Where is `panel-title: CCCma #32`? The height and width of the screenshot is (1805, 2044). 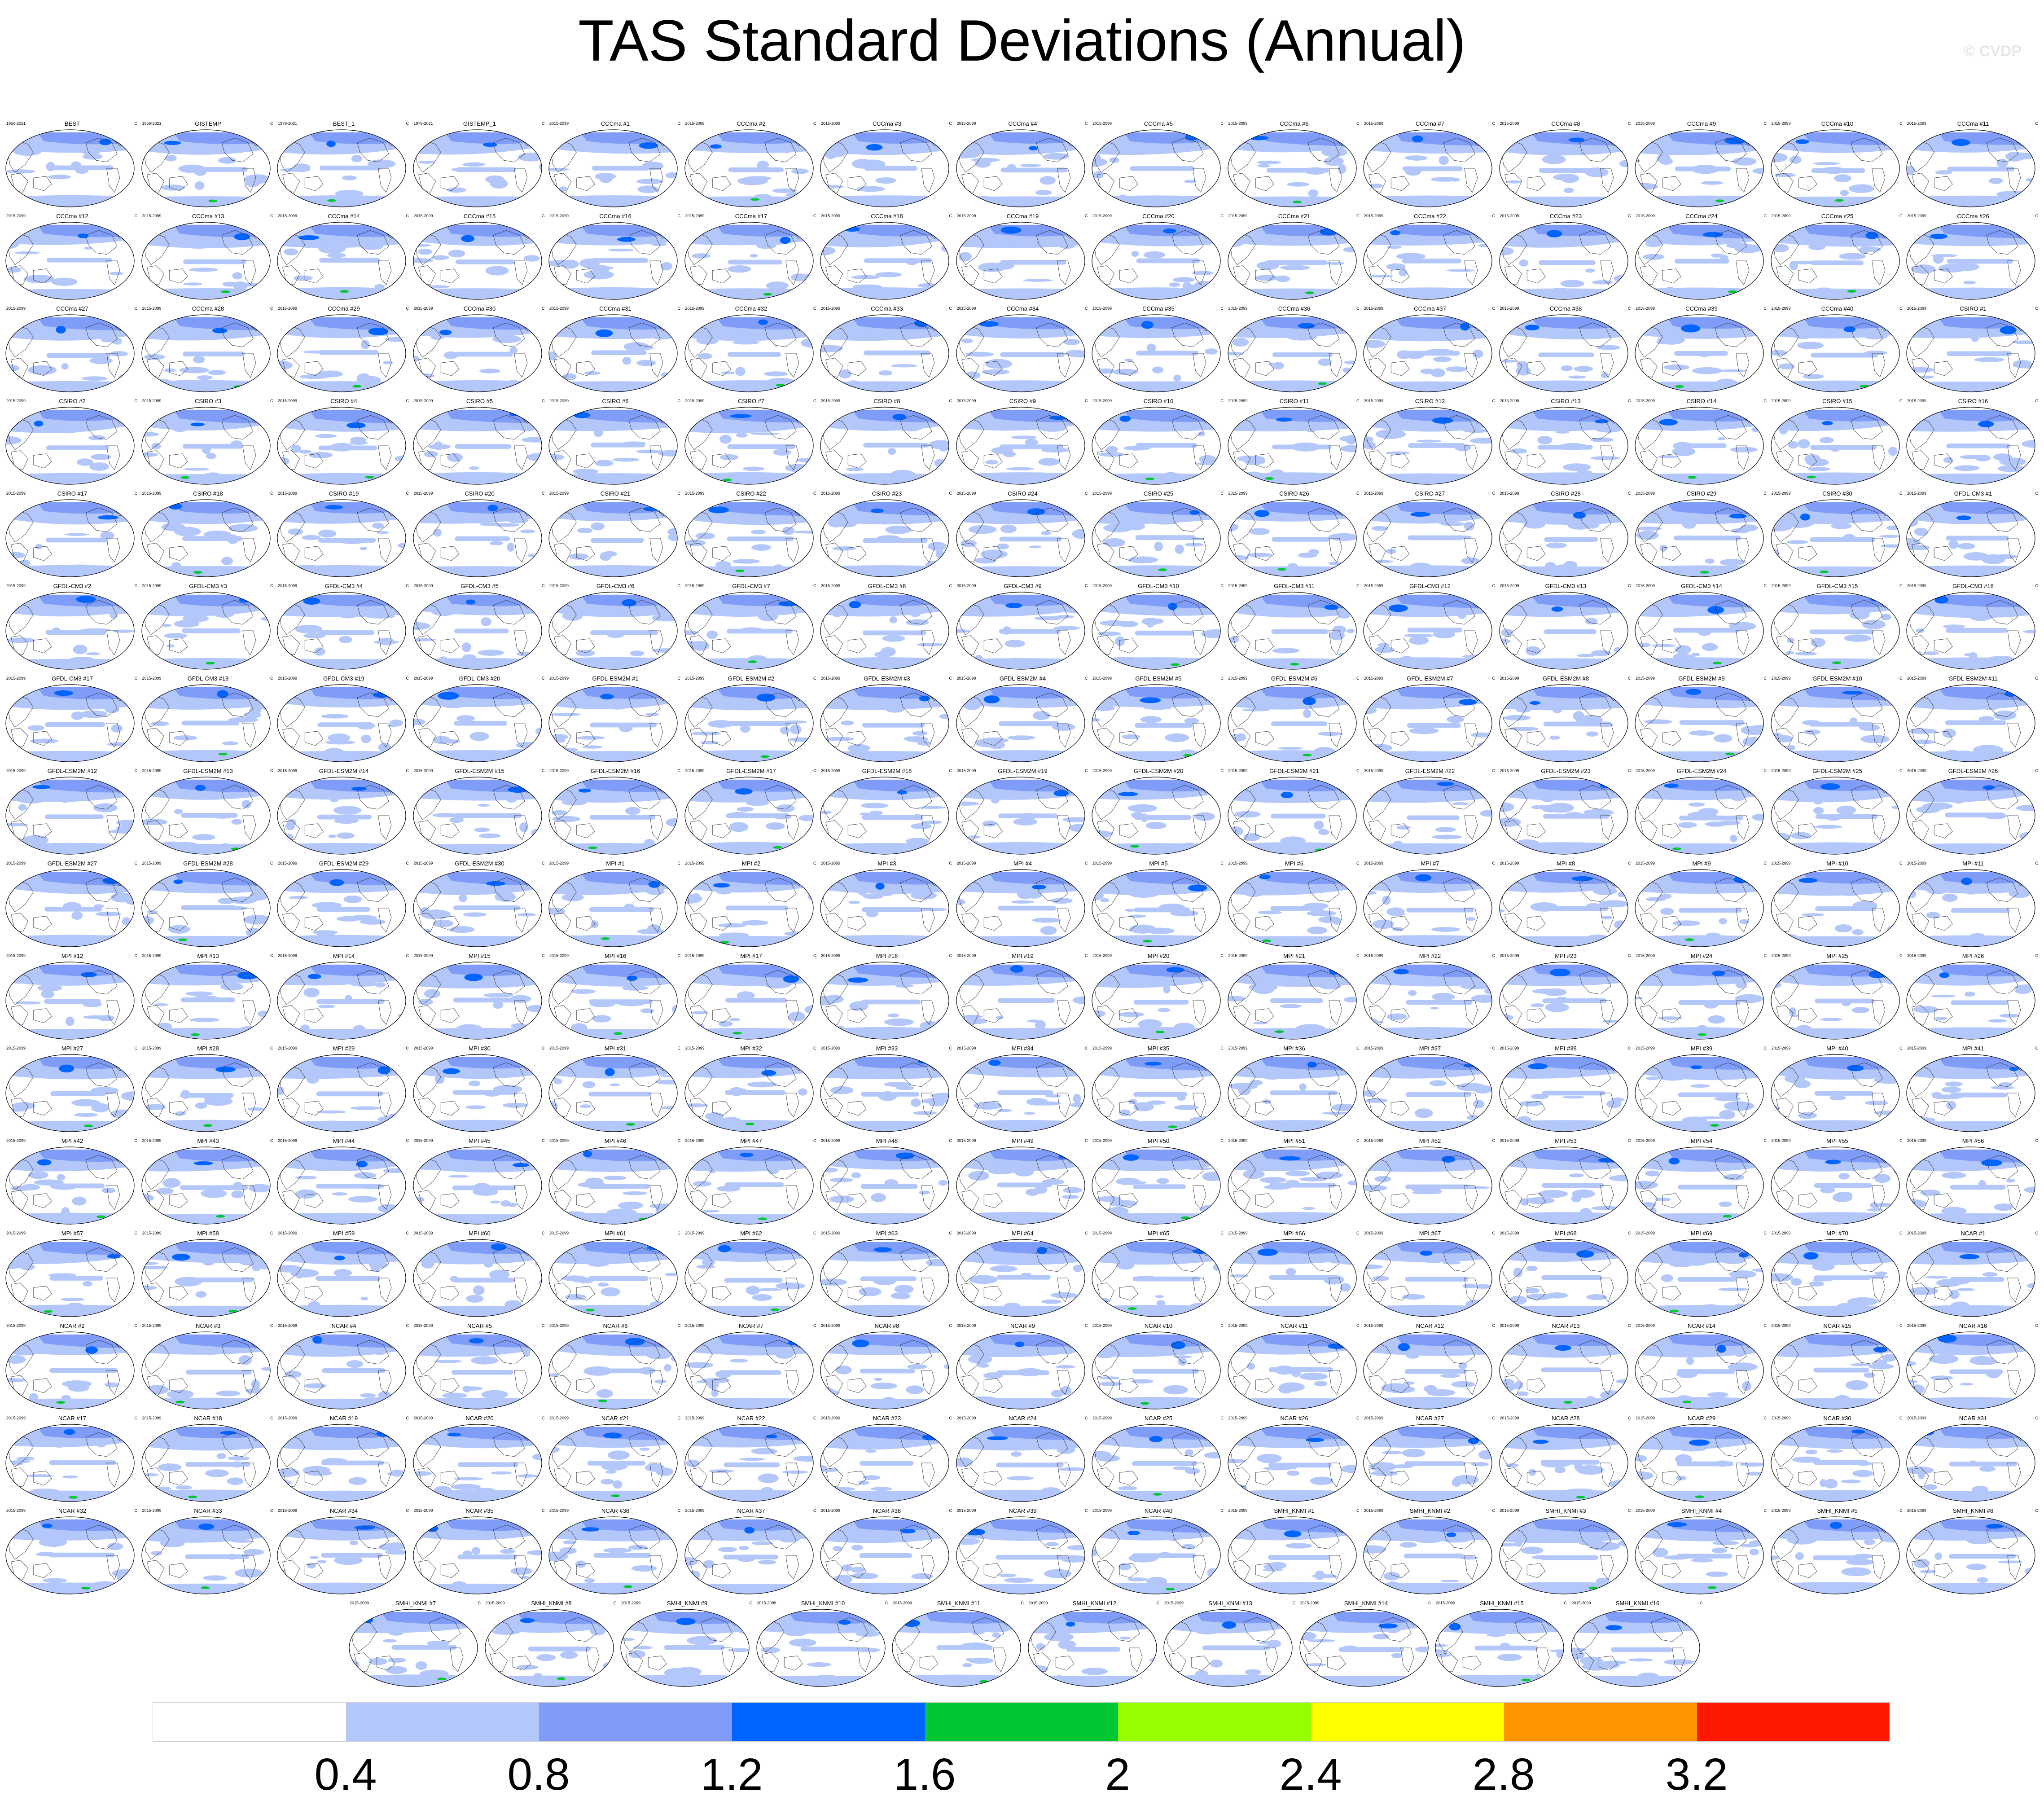
panel-title: CCCma #32 is located at coordinates (751, 308).